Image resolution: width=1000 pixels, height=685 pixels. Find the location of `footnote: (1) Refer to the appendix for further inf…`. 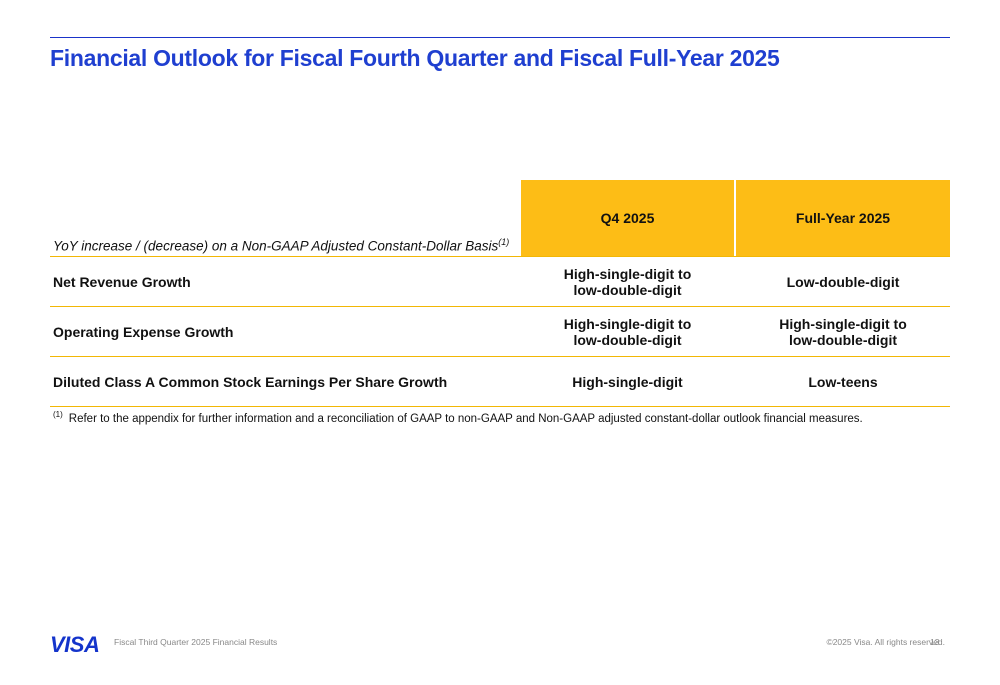

footnote: (1) Refer to the appendix for further inf… is located at coordinates (458, 417).